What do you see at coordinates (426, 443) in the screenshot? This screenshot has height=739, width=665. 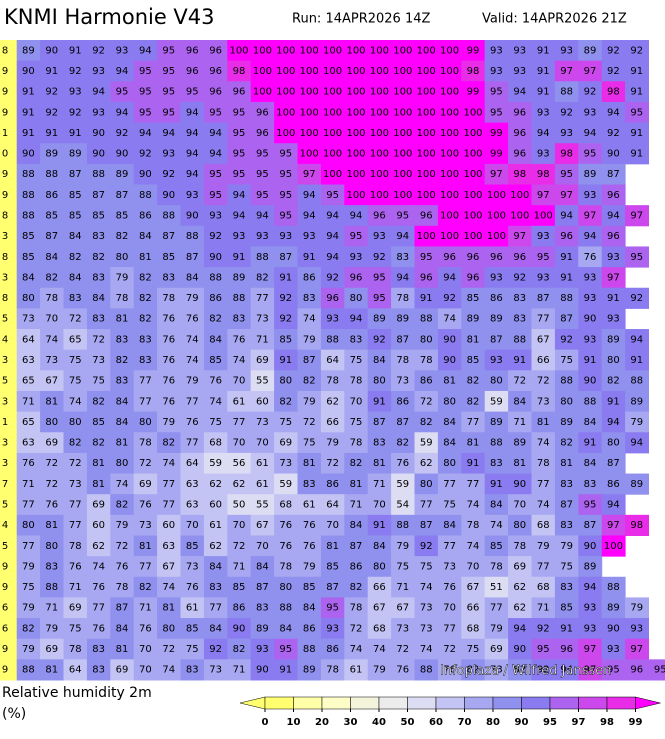 I see `humidity-value: 59` at bounding box center [426, 443].